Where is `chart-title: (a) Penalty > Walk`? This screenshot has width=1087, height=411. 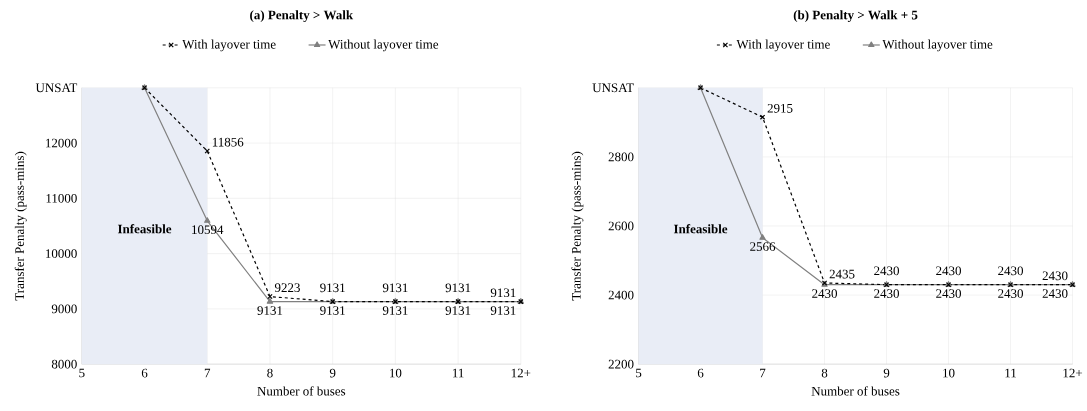 chart-title: (a) Penalty > Walk is located at coordinates (302, 16).